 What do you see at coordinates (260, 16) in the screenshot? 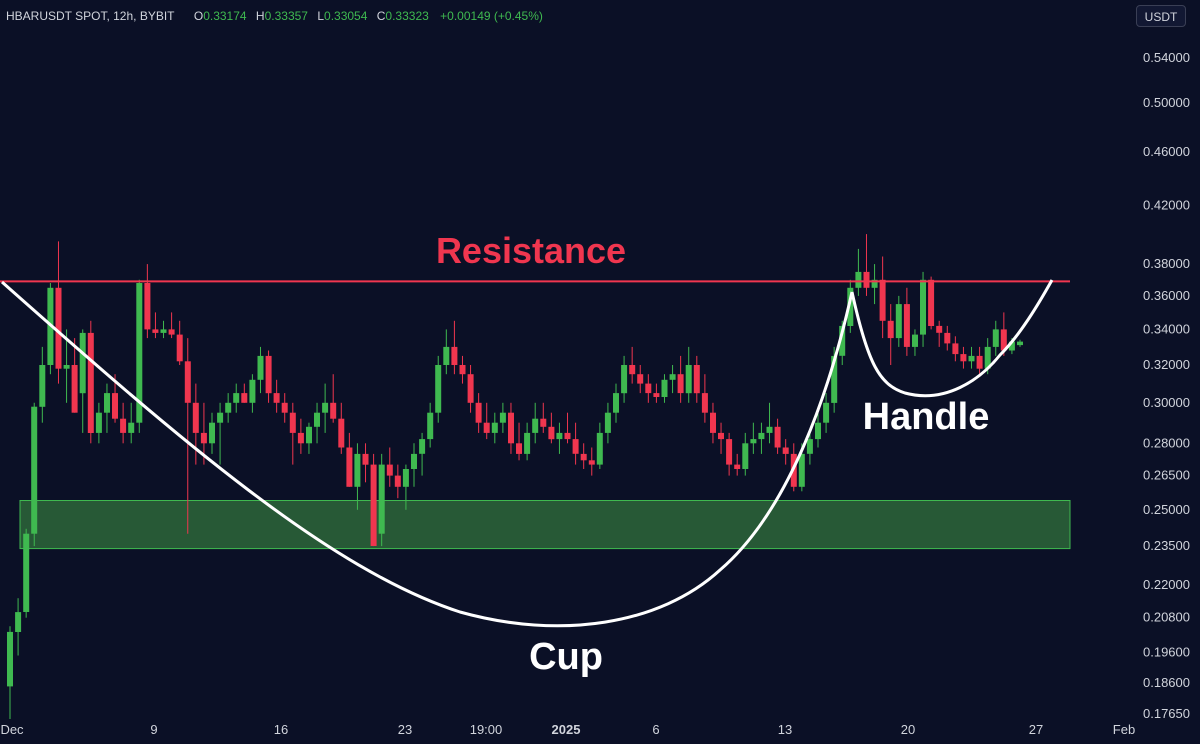
I see `high-label: H` at bounding box center [260, 16].